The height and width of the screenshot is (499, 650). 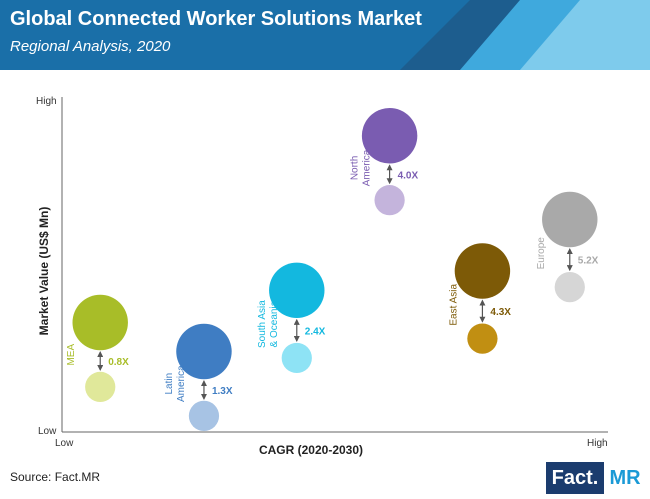 I want to click on bubble-large-latin-america, so click(x=204, y=351).